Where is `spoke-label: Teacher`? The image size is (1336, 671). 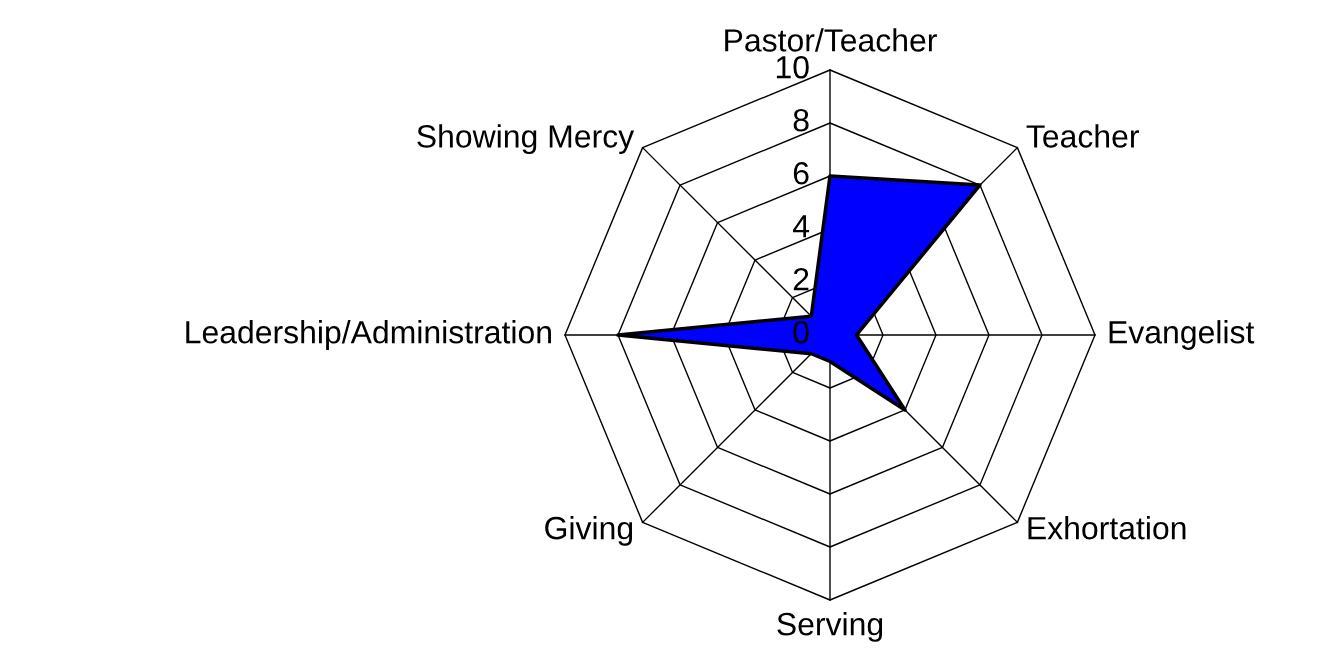 spoke-label: Teacher is located at coordinates (1082, 136).